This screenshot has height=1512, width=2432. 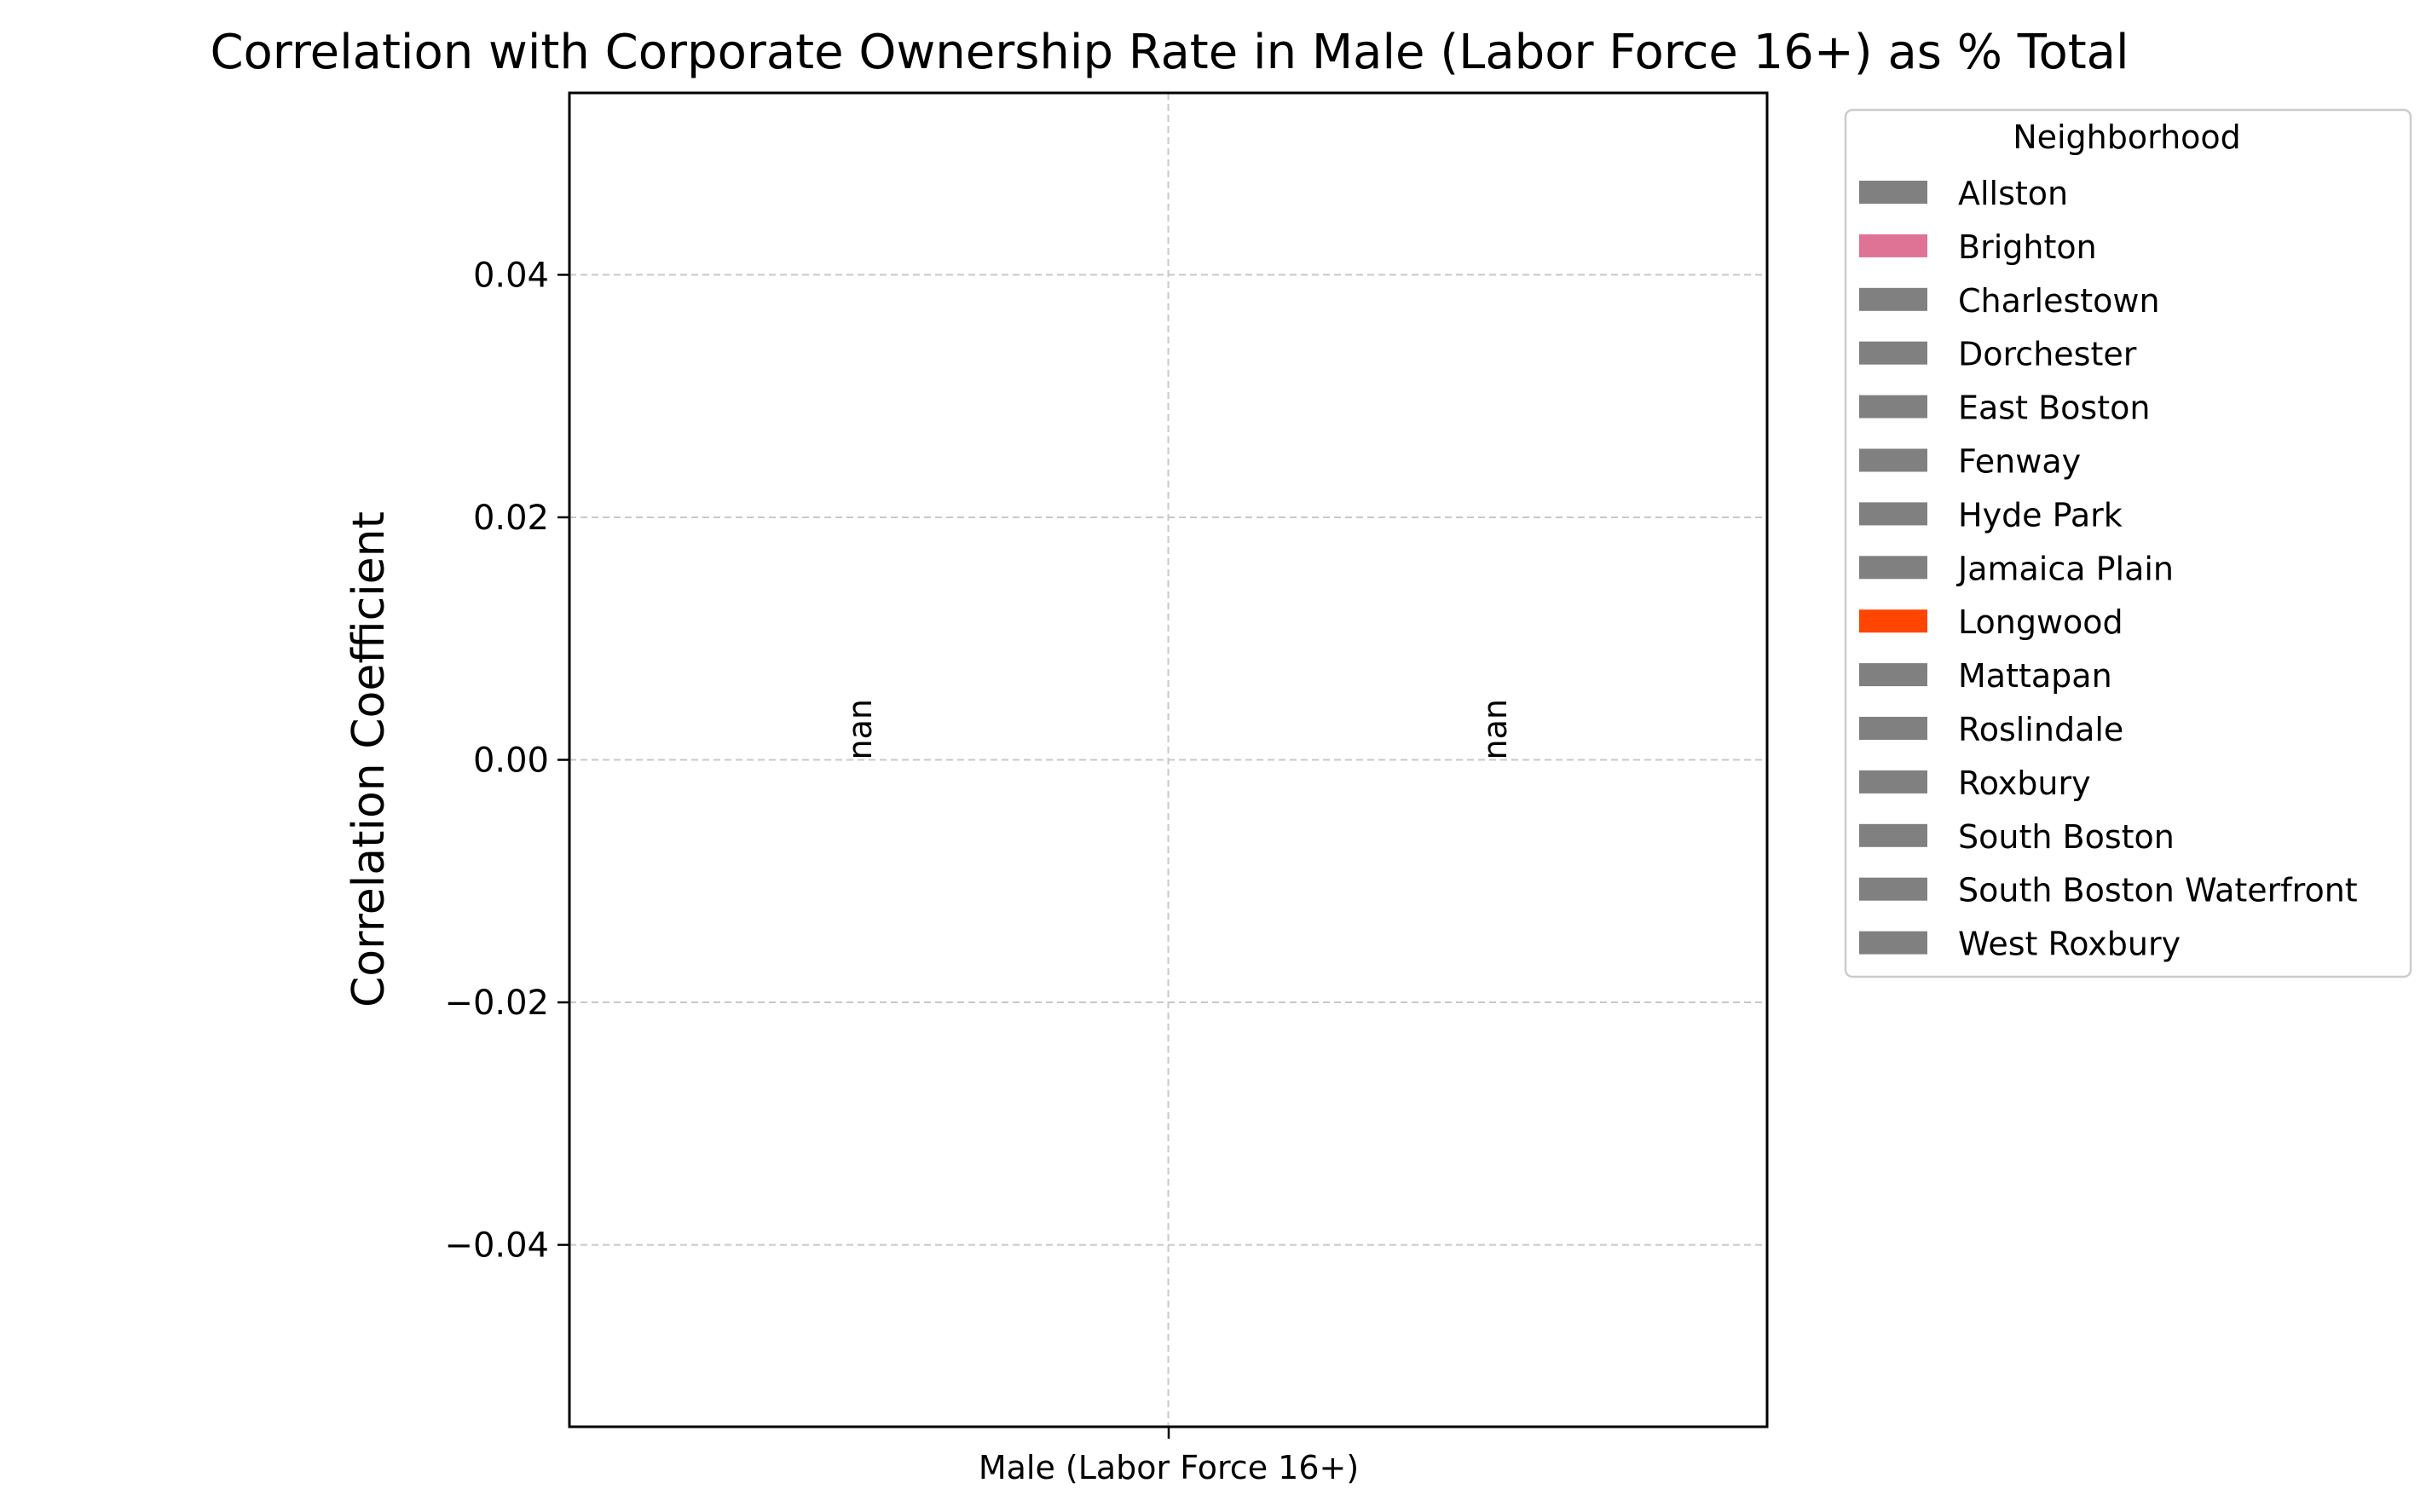 I want to click on x-tick-label: Male (Labor Force 16+), so click(x=1169, y=1467).